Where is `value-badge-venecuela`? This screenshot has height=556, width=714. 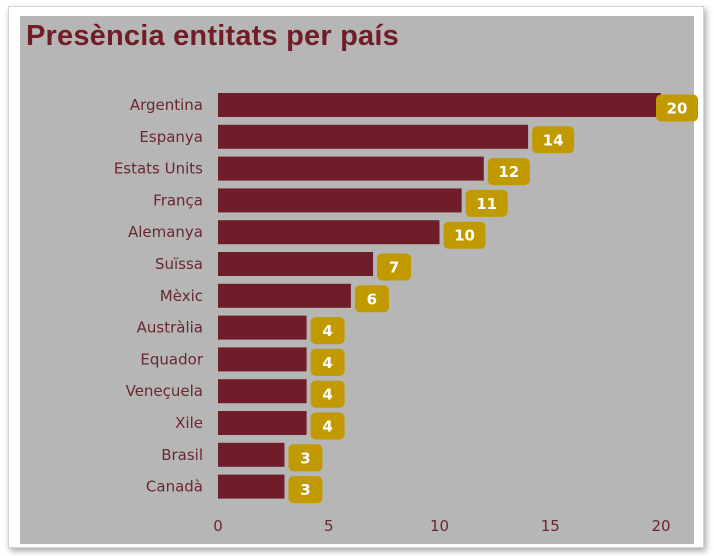 value-badge-venecuela is located at coordinates (327, 394).